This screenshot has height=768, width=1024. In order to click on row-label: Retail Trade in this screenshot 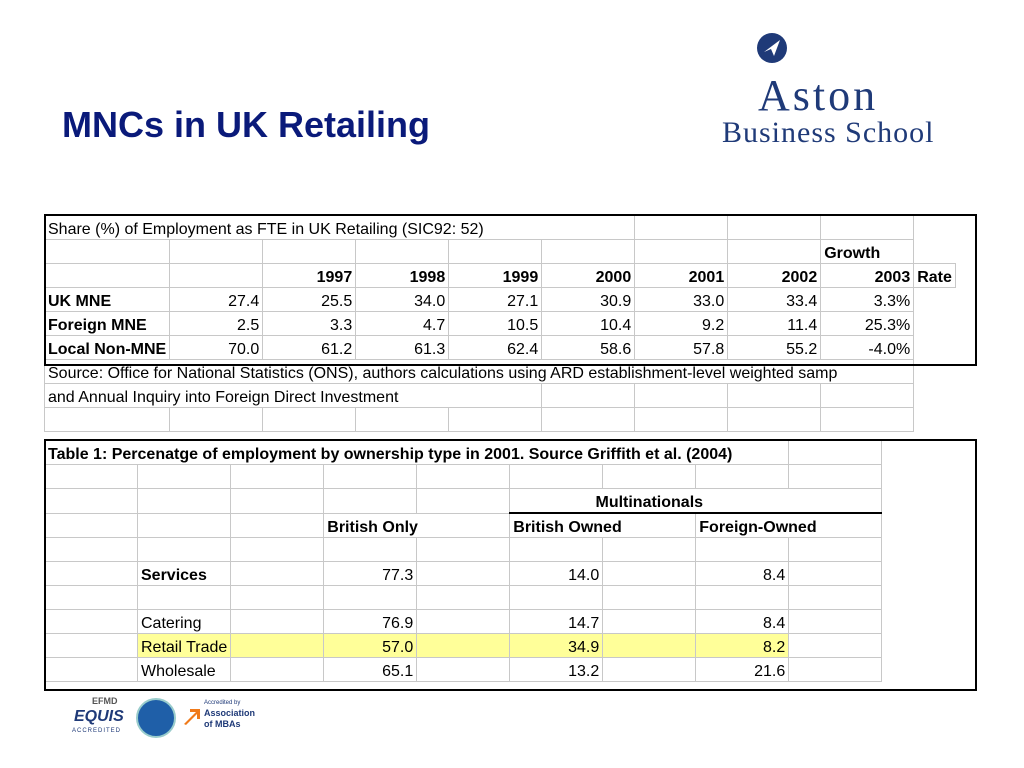, I will do `click(184, 645)`.